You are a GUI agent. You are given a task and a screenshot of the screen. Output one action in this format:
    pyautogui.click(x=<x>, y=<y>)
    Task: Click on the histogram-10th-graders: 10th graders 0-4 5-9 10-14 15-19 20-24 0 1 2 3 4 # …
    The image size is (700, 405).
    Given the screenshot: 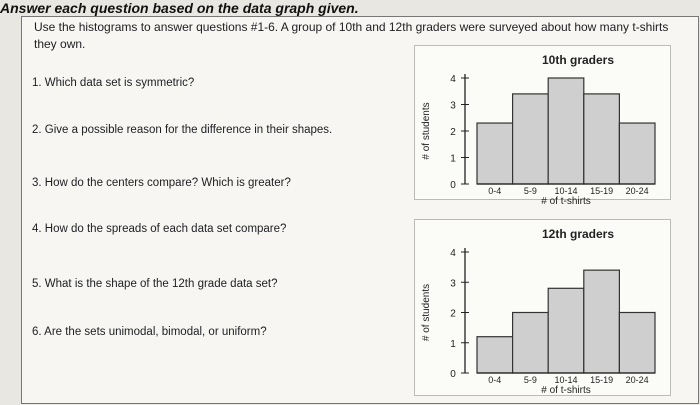 What is the action you would take?
    pyautogui.click(x=542, y=126)
    